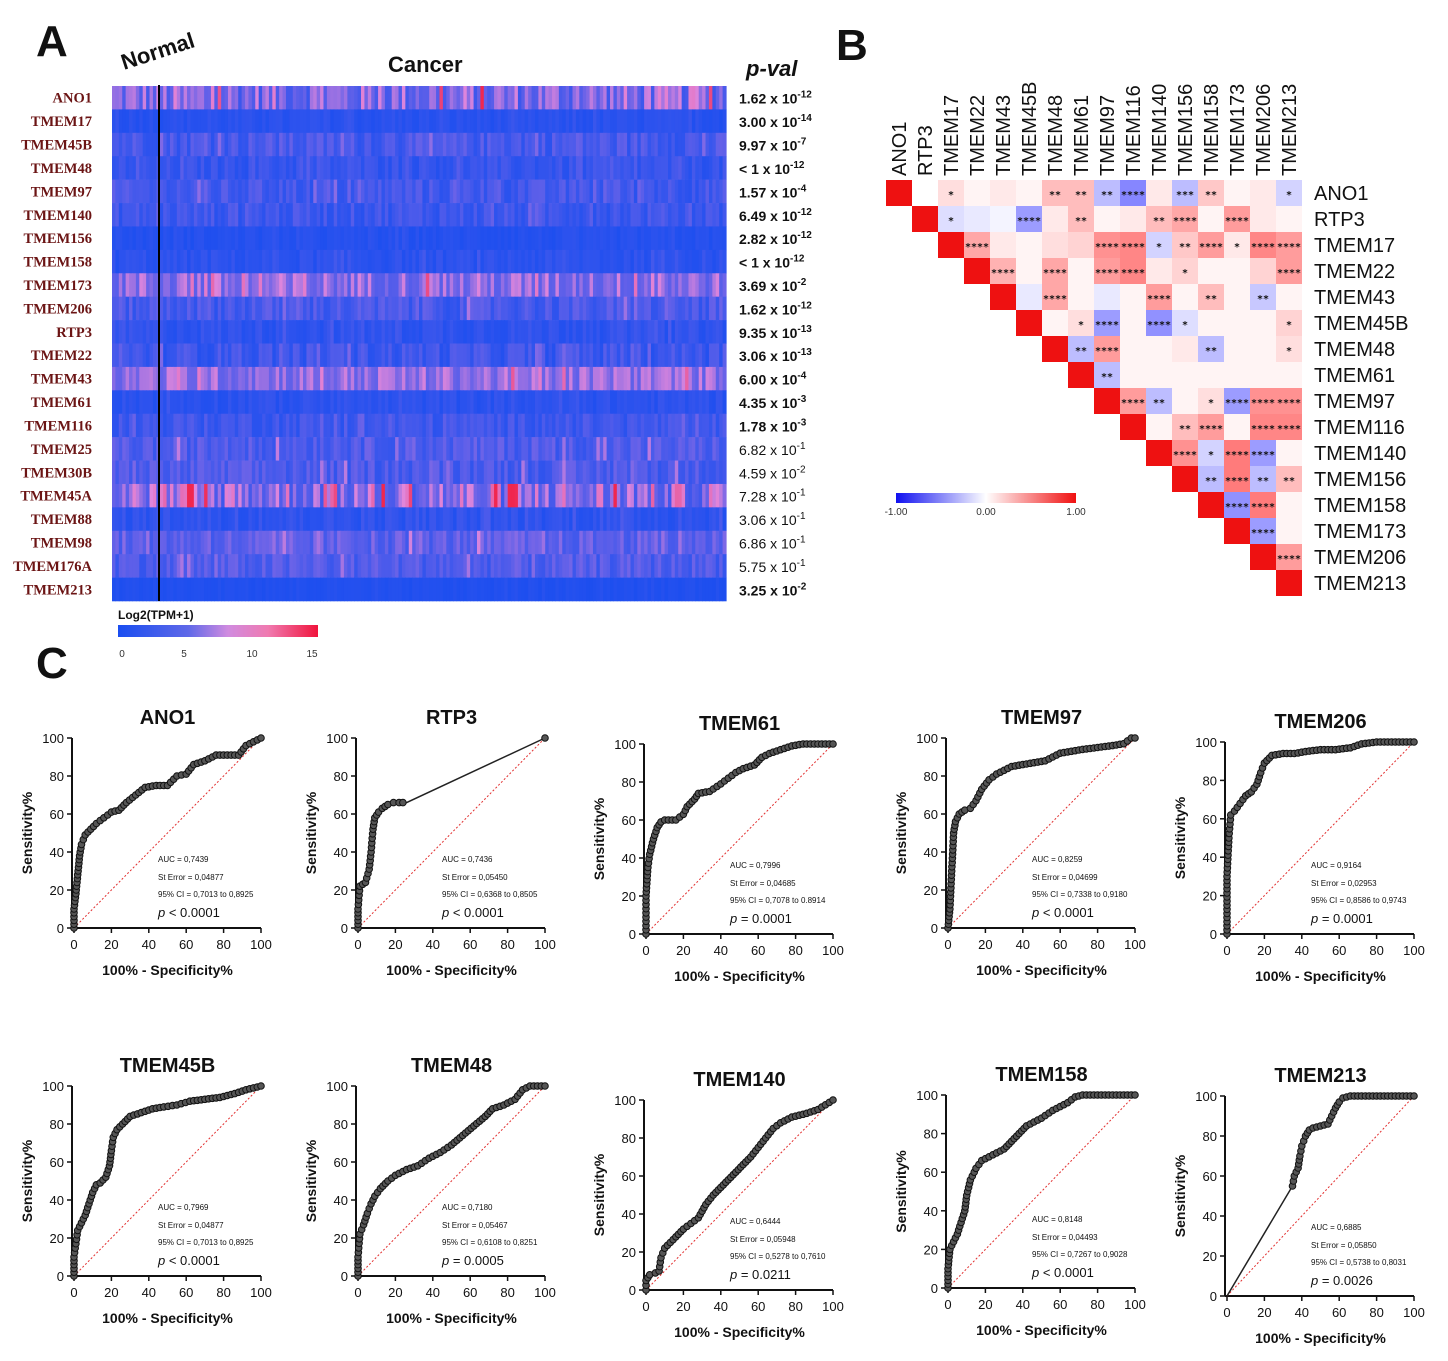  What do you see at coordinates (1354, 376) in the screenshot?
I see `corr-row-label: TMEM61` at bounding box center [1354, 376].